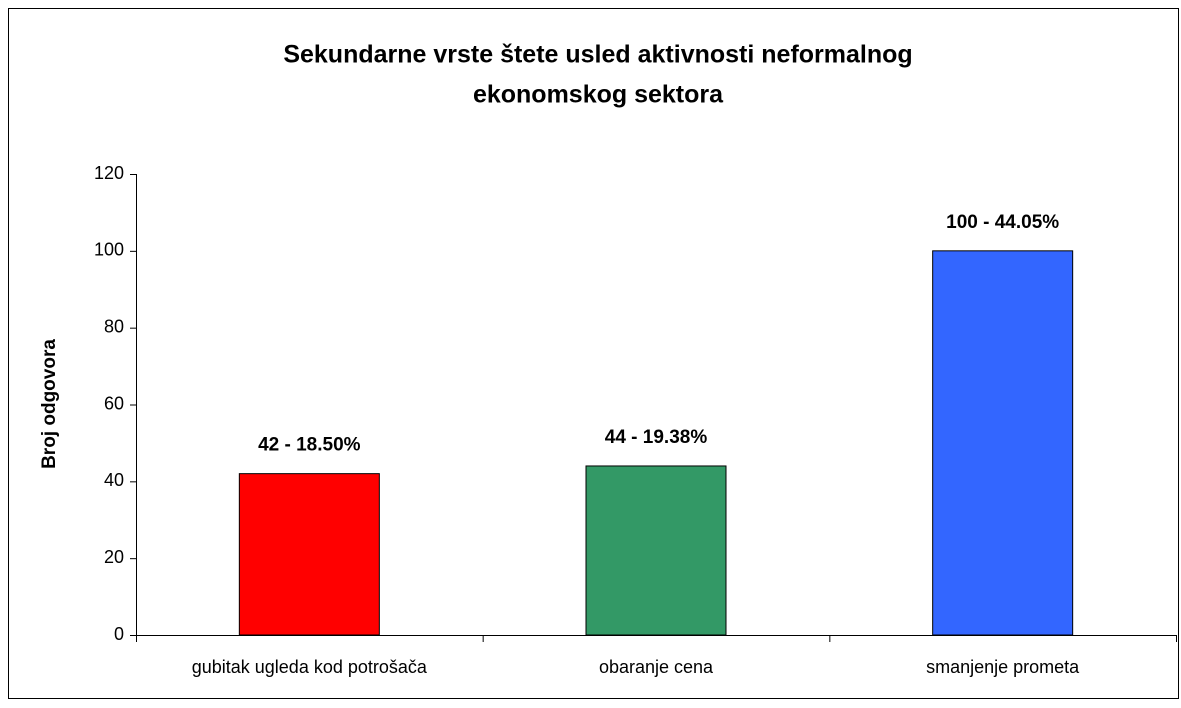 The height and width of the screenshot is (708, 1181). I want to click on y-axis-label: Broj odgovora, so click(49, 404).